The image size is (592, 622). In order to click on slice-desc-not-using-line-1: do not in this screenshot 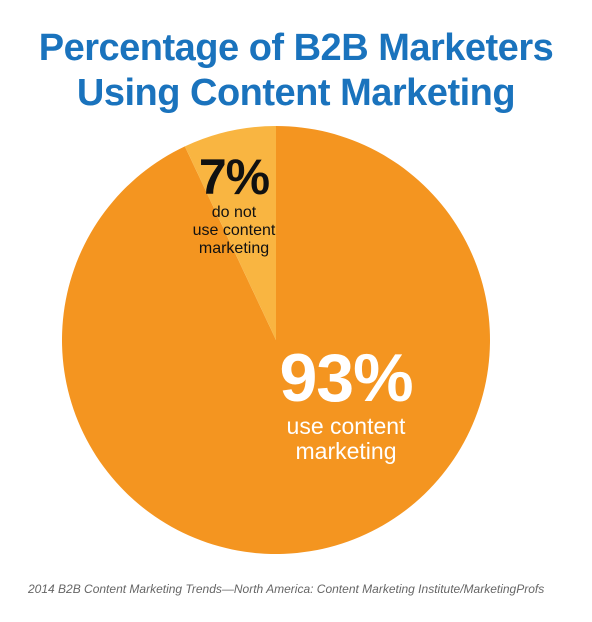, I will do `click(234, 212)`.